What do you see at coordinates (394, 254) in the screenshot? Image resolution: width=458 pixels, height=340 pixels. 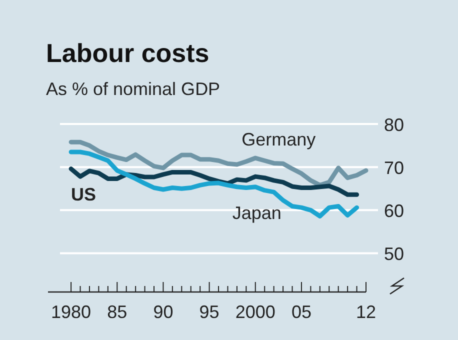 I see `y-tick-label: 50` at bounding box center [394, 254].